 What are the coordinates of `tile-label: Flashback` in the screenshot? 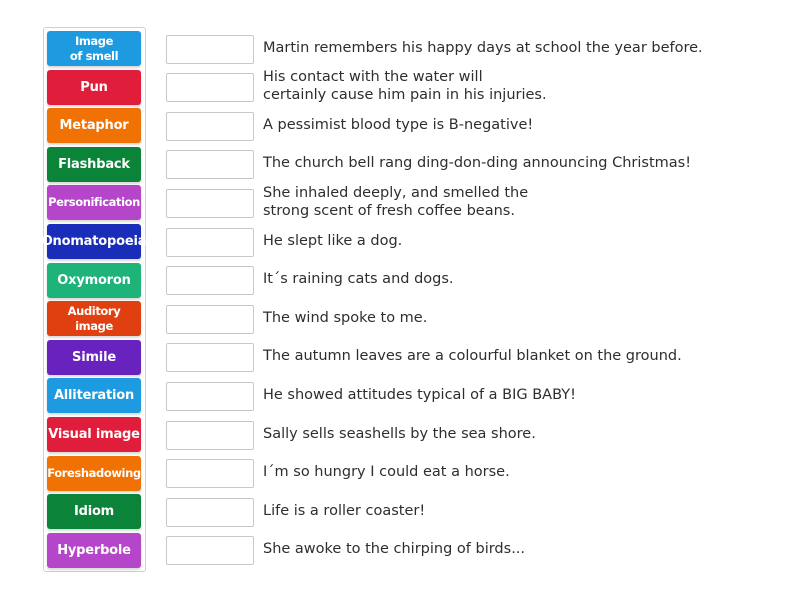 It's located at (94, 164).